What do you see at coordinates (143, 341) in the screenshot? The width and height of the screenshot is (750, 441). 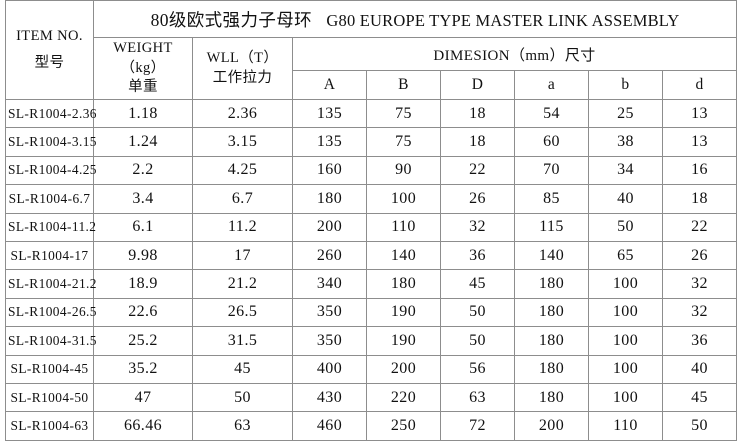 I see `cell-weight: 25.2` at bounding box center [143, 341].